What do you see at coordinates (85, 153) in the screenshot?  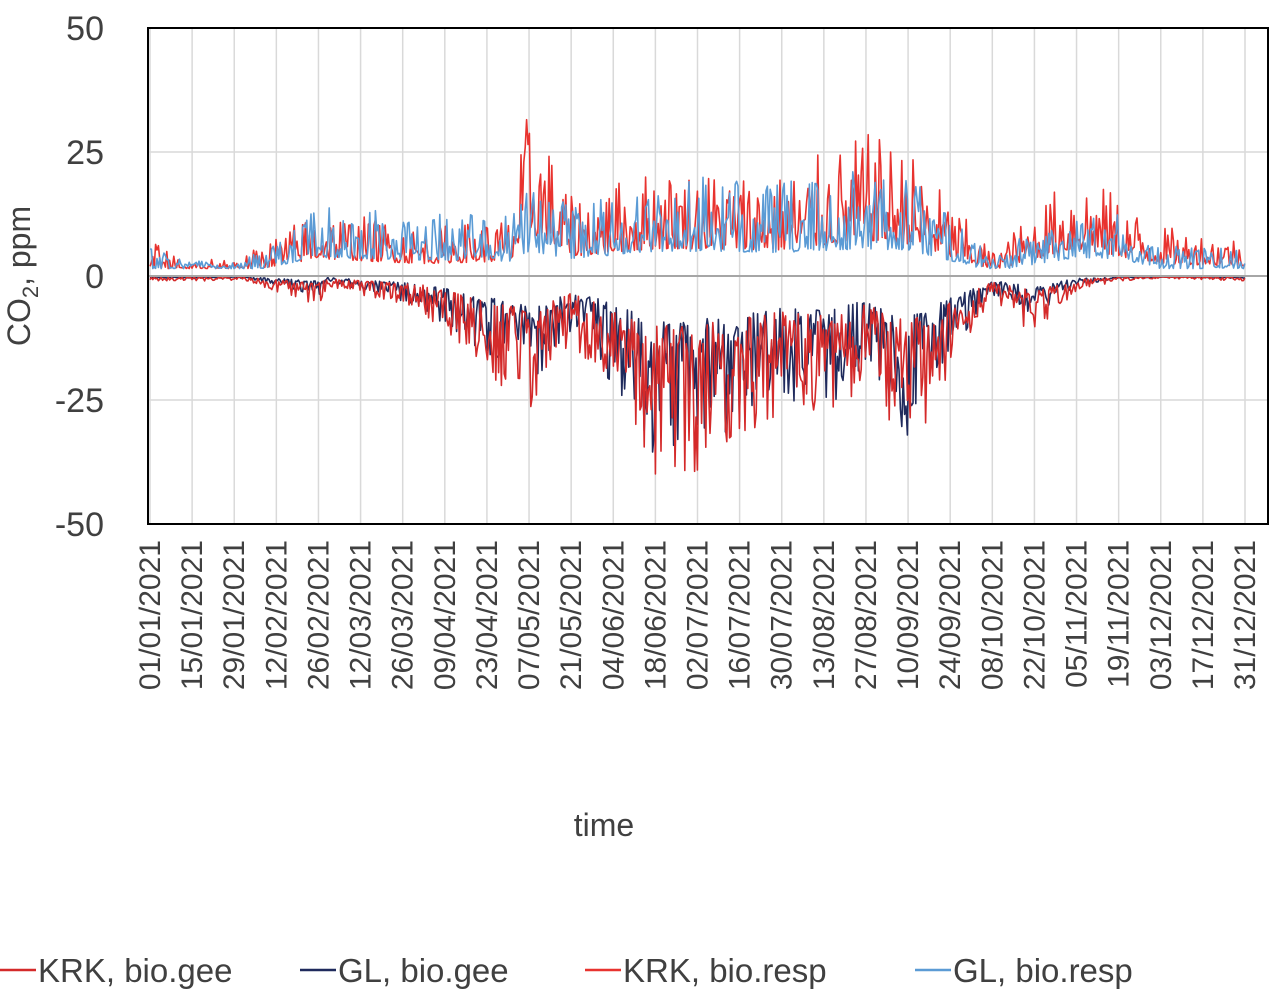 I see `y-tick-label: 25` at bounding box center [85, 153].